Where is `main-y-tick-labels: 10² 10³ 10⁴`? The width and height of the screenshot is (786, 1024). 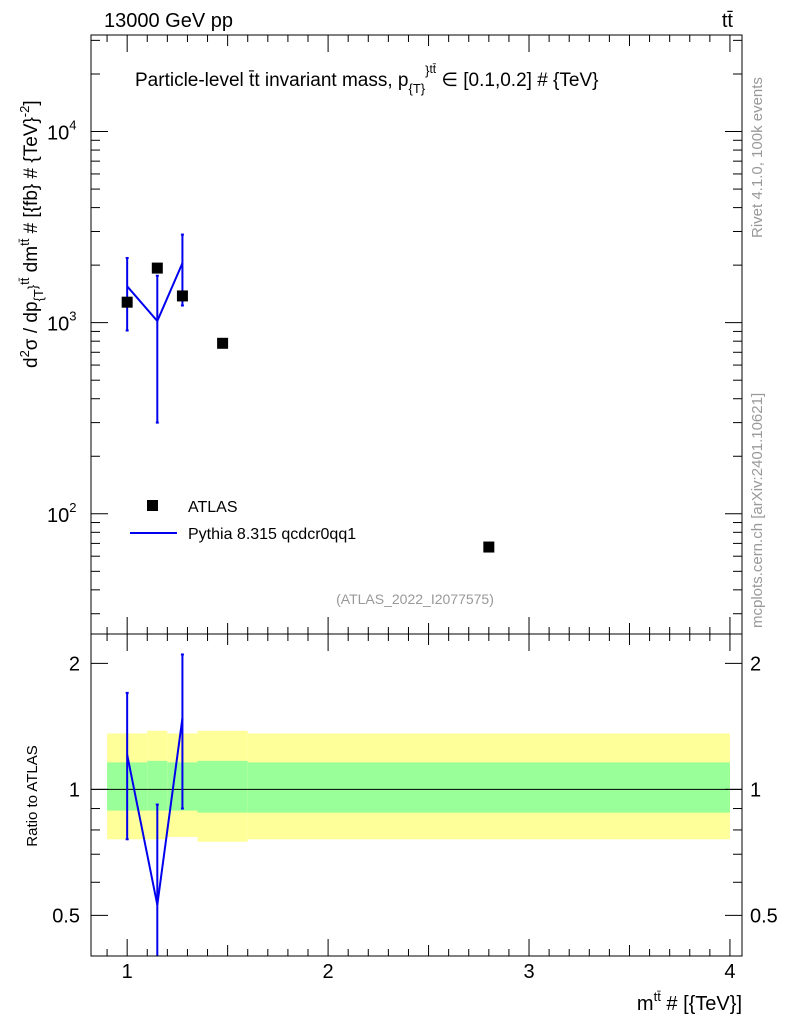
main-y-tick-labels: 10² 10³ 10⁴ is located at coordinates (61, 322).